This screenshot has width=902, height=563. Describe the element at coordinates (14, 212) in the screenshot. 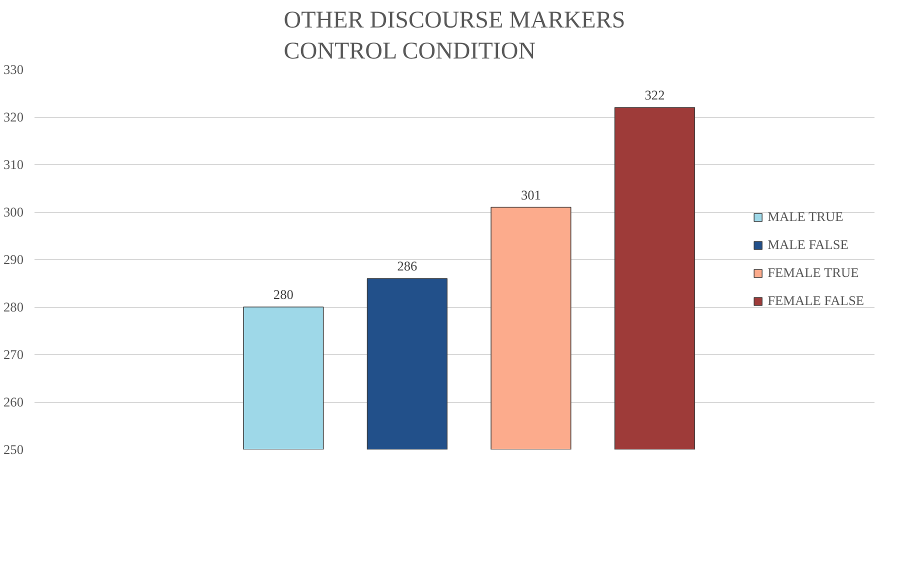

I see `y-tick-label: 300` at that location.